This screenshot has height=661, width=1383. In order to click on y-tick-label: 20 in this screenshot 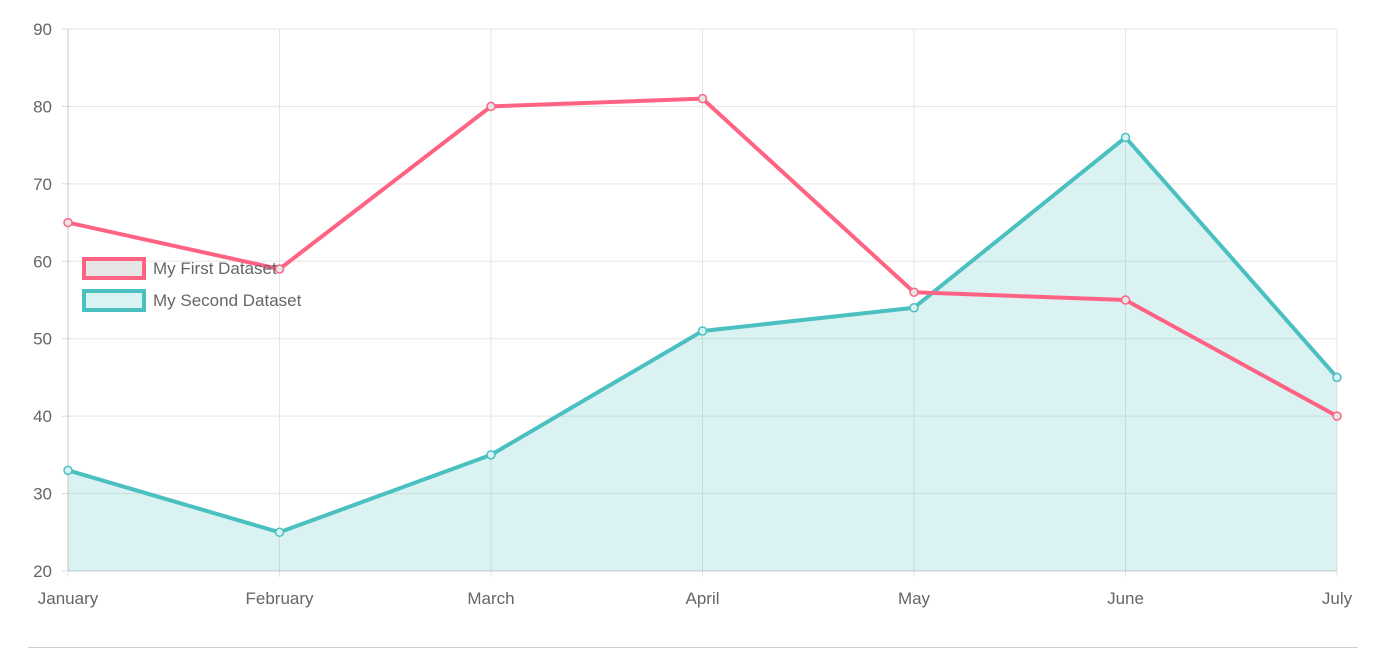, I will do `click(42, 571)`.